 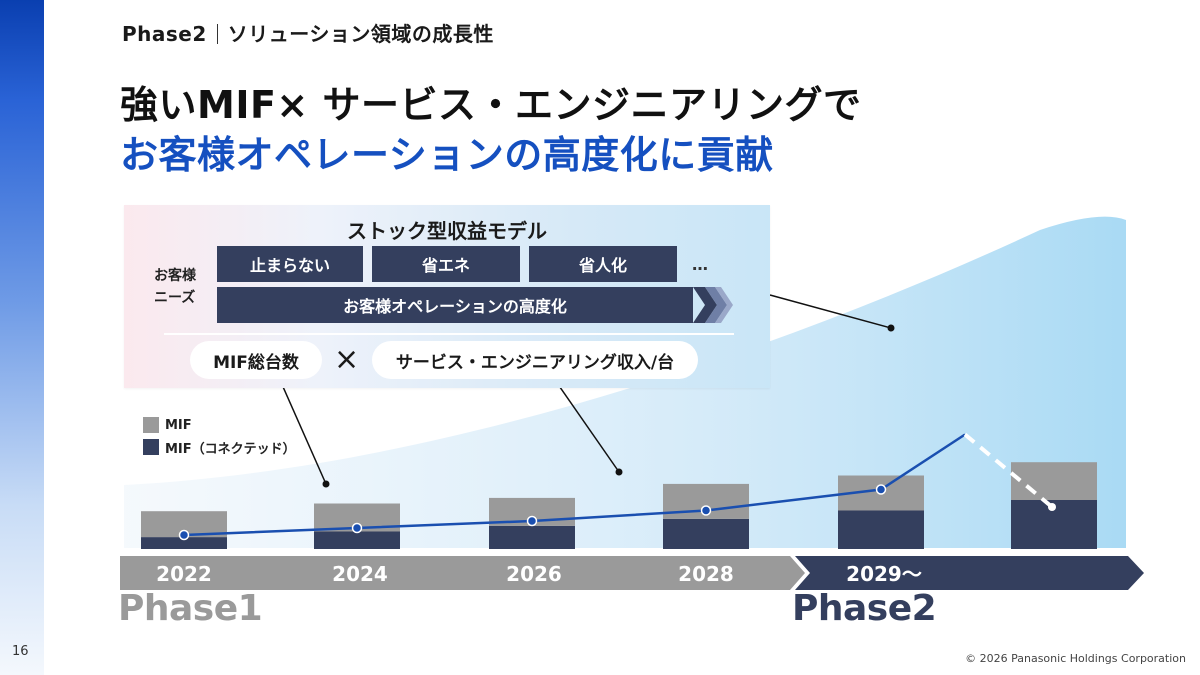 What do you see at coordinates (164, 34) in the screenshot?
I see `breadcrumb-phase: Phase2` at bounding box center [164, 34].